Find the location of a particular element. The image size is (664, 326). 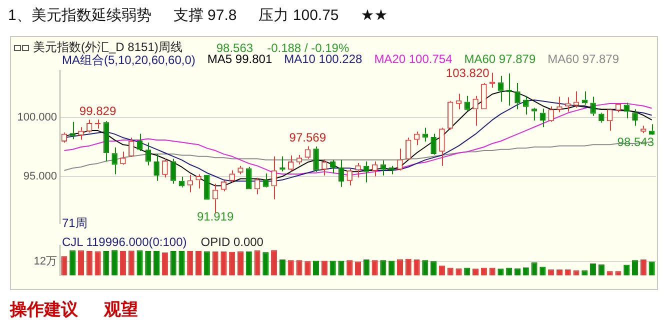

y-tick-label: 95.000 is located at coordinates (40, 176).